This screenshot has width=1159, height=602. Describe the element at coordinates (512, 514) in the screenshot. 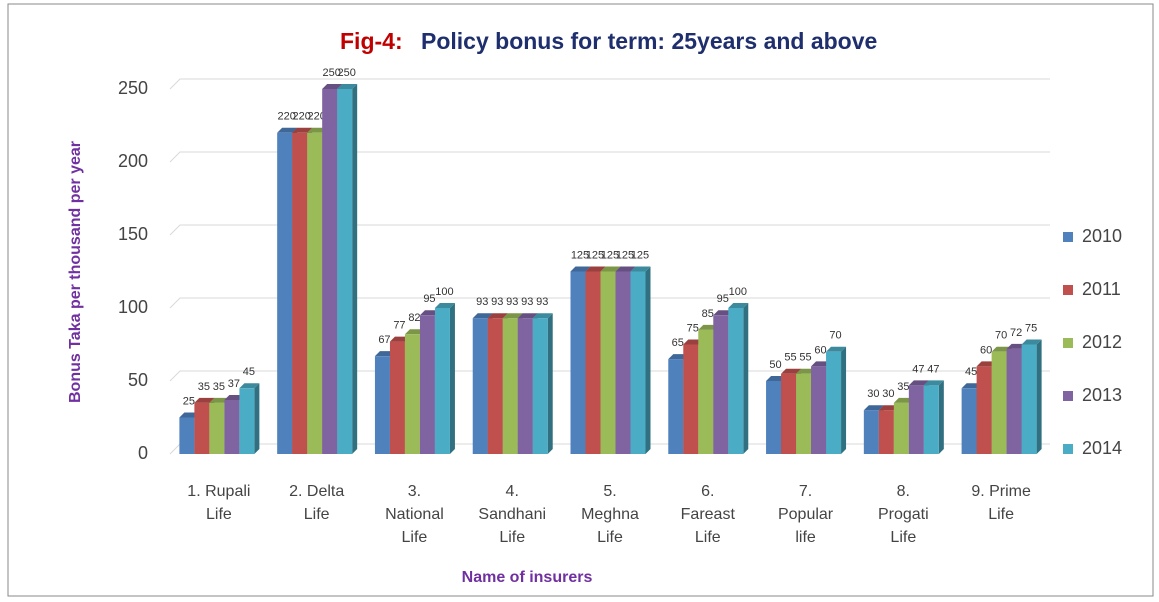

I see `x-tick-label: 4. Sandhani Life` at that location.